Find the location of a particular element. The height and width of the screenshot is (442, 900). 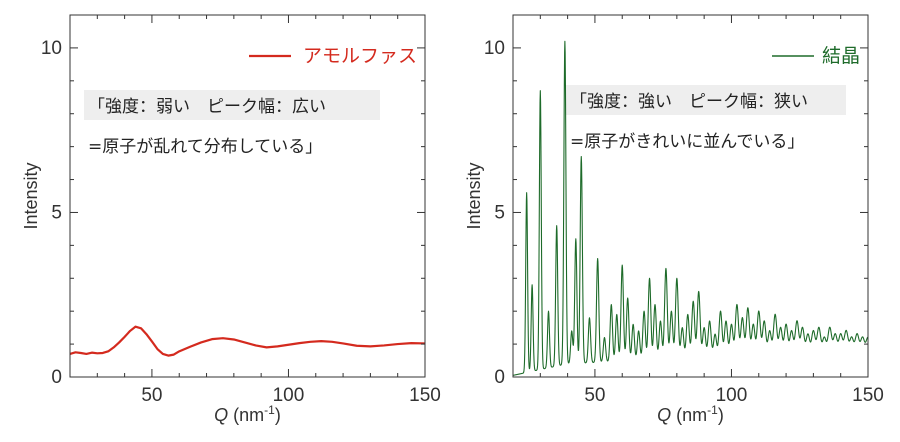

legend-label: アモルファス is located at coordinates (360, 56).